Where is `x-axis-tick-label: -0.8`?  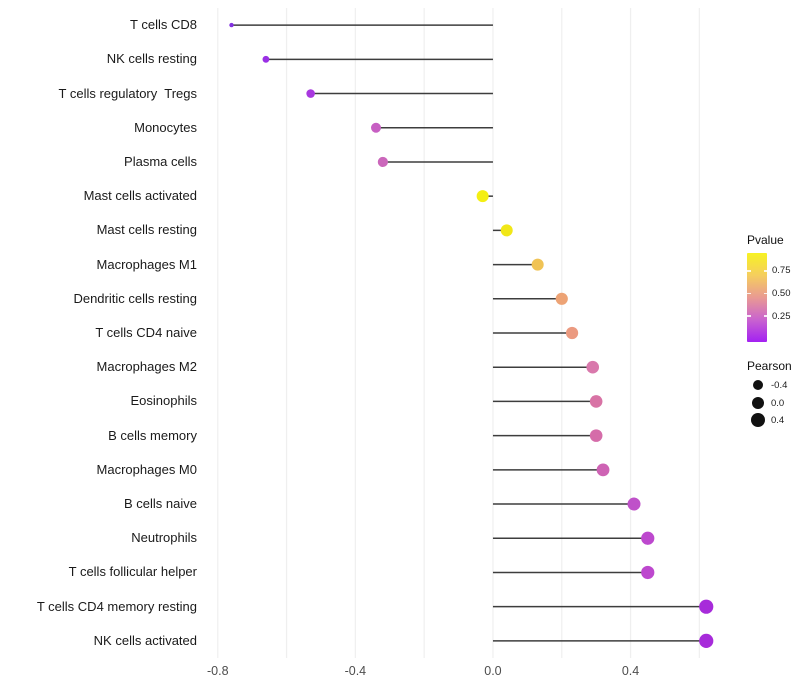
x-axis-tick-label: -0.8 is located at coordinates (217, 671).